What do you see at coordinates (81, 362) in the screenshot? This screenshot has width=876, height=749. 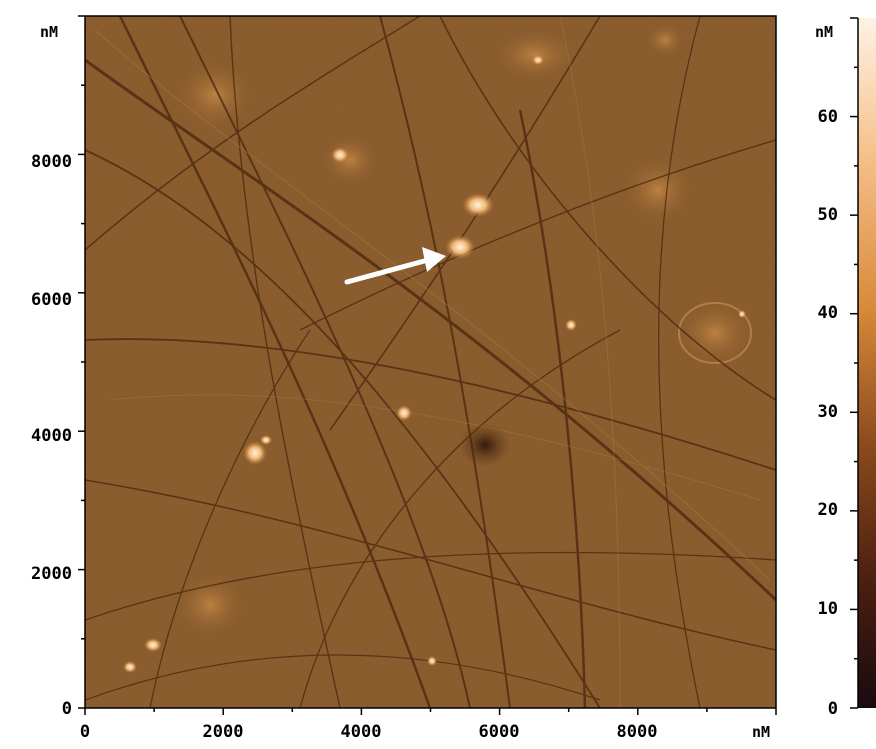 I see `y-axis-ticks` at bounding box center [81, 362].